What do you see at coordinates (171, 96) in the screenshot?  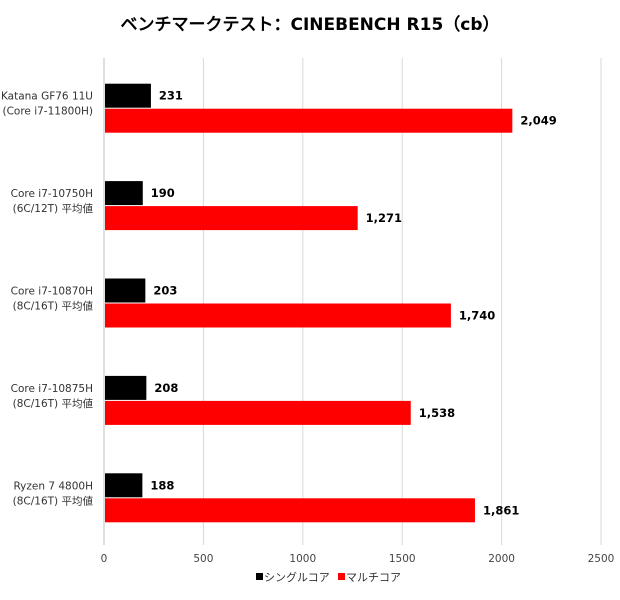 I see `data-label: 231` at bounding box center [171, 96].